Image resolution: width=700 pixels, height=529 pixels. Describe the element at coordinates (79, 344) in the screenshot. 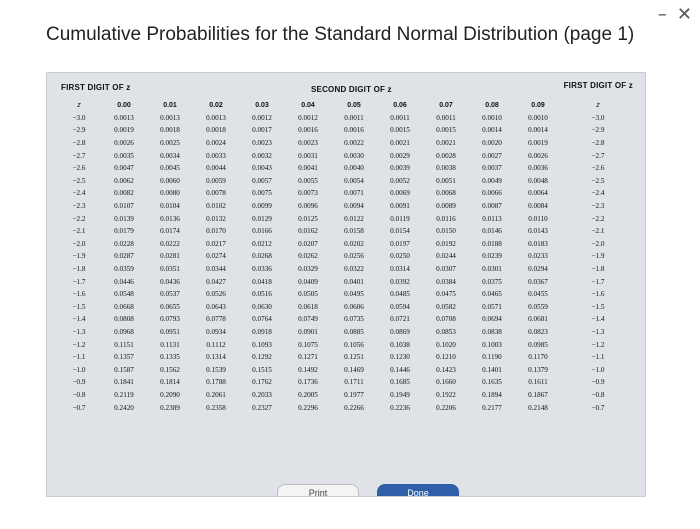

I see `row-z-left: −1.2` at that location.